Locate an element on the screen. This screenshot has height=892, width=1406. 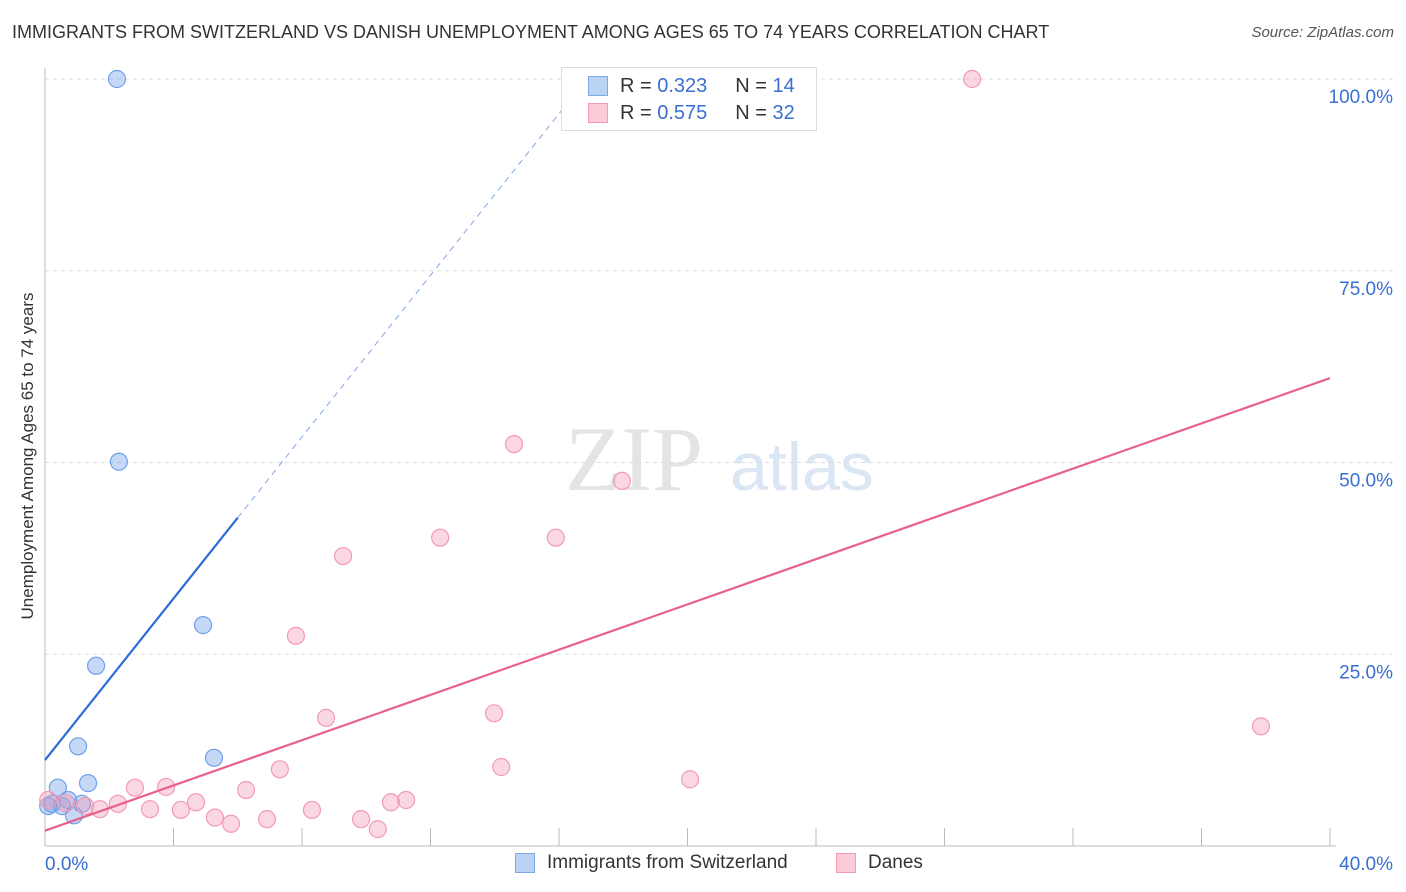
n-value: 32 is located at coordinates (783, 112).